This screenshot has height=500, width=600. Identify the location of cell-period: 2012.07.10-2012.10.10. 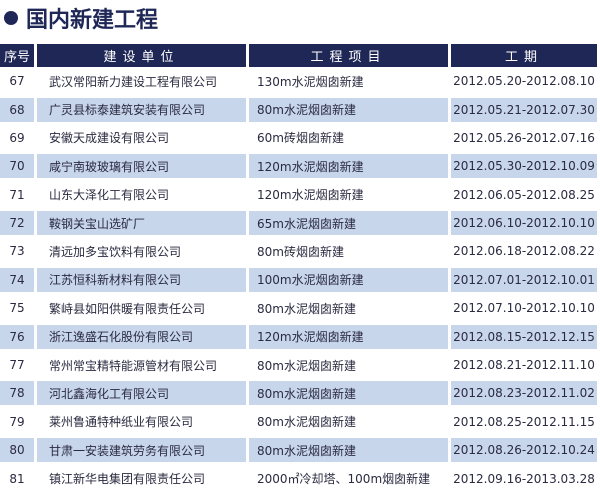
(524, 308).